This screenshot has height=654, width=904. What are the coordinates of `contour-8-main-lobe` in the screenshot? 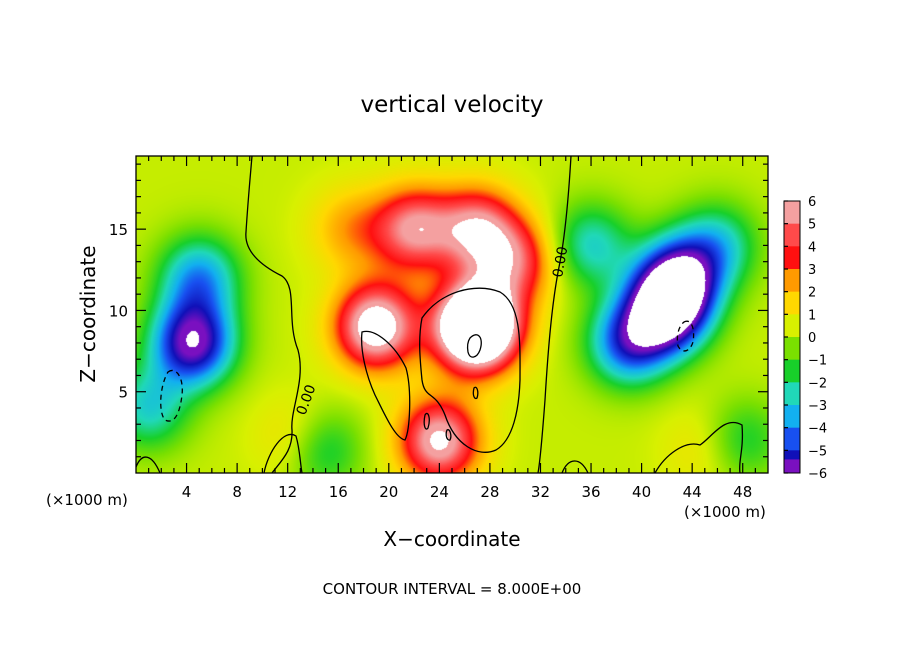 It's located at (470, 370).